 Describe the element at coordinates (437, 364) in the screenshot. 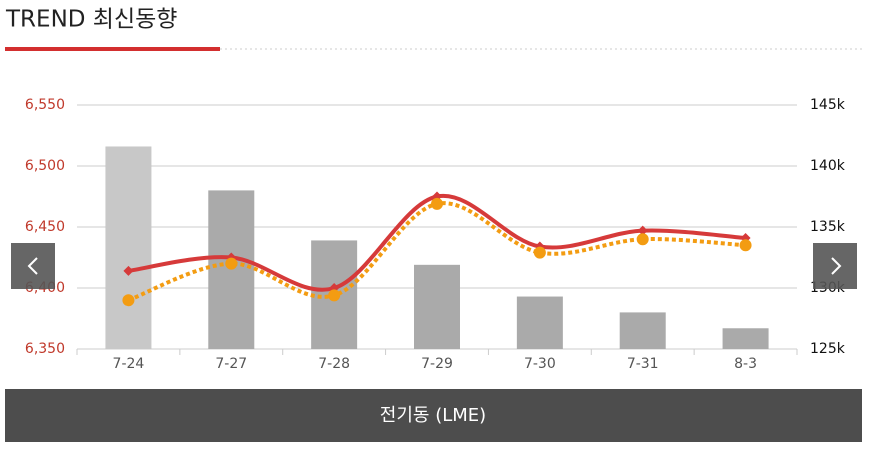

I see `x-tick-label: 7-29` at that location.